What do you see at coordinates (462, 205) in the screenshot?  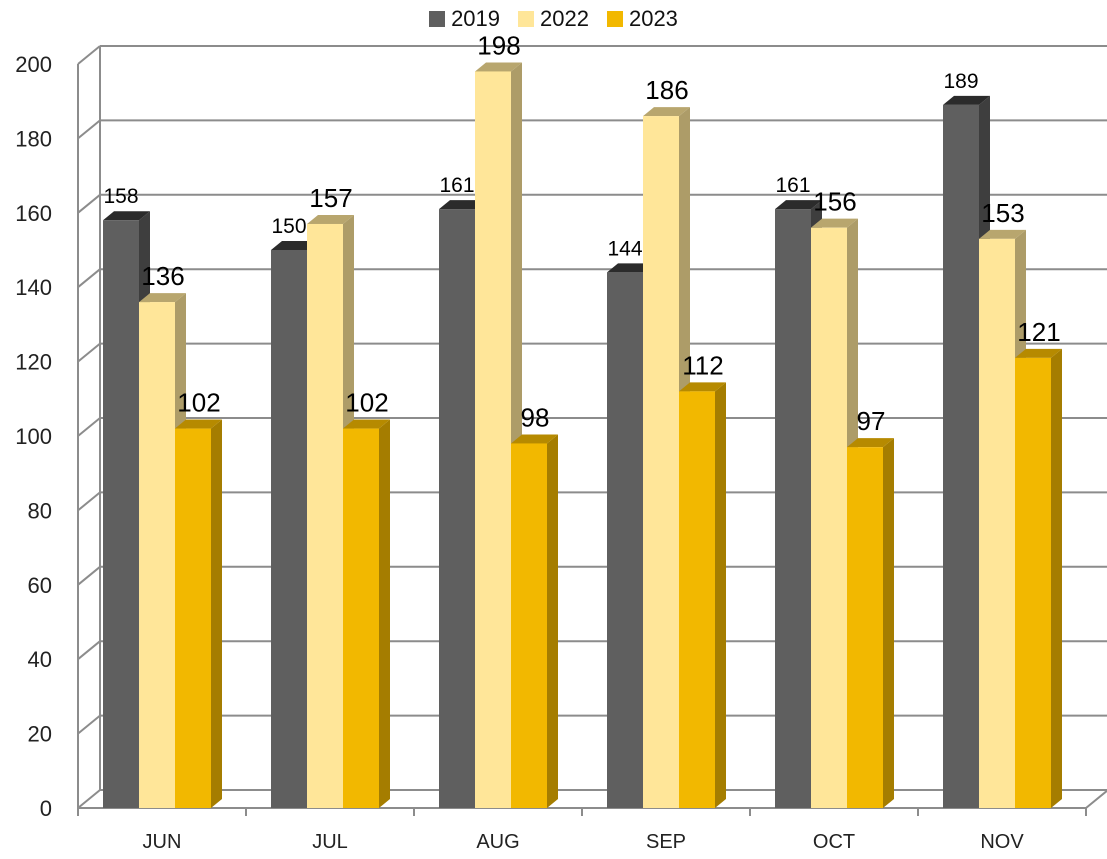 I see `bar-top-2019-aug` at bounding box center [462, 205].